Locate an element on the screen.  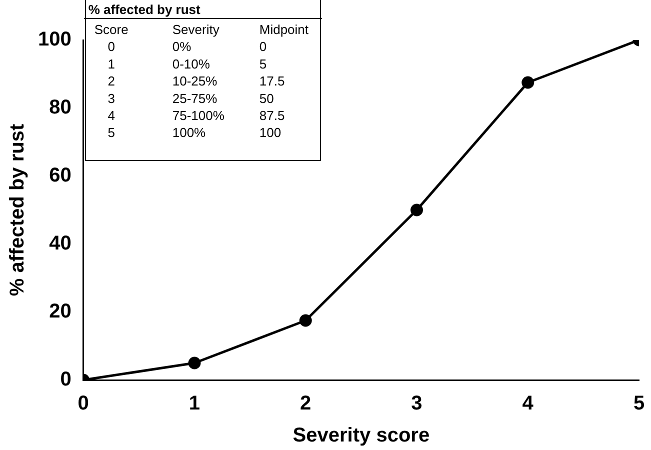
y-tick-label: 20 is located at coordinates (60, 311).